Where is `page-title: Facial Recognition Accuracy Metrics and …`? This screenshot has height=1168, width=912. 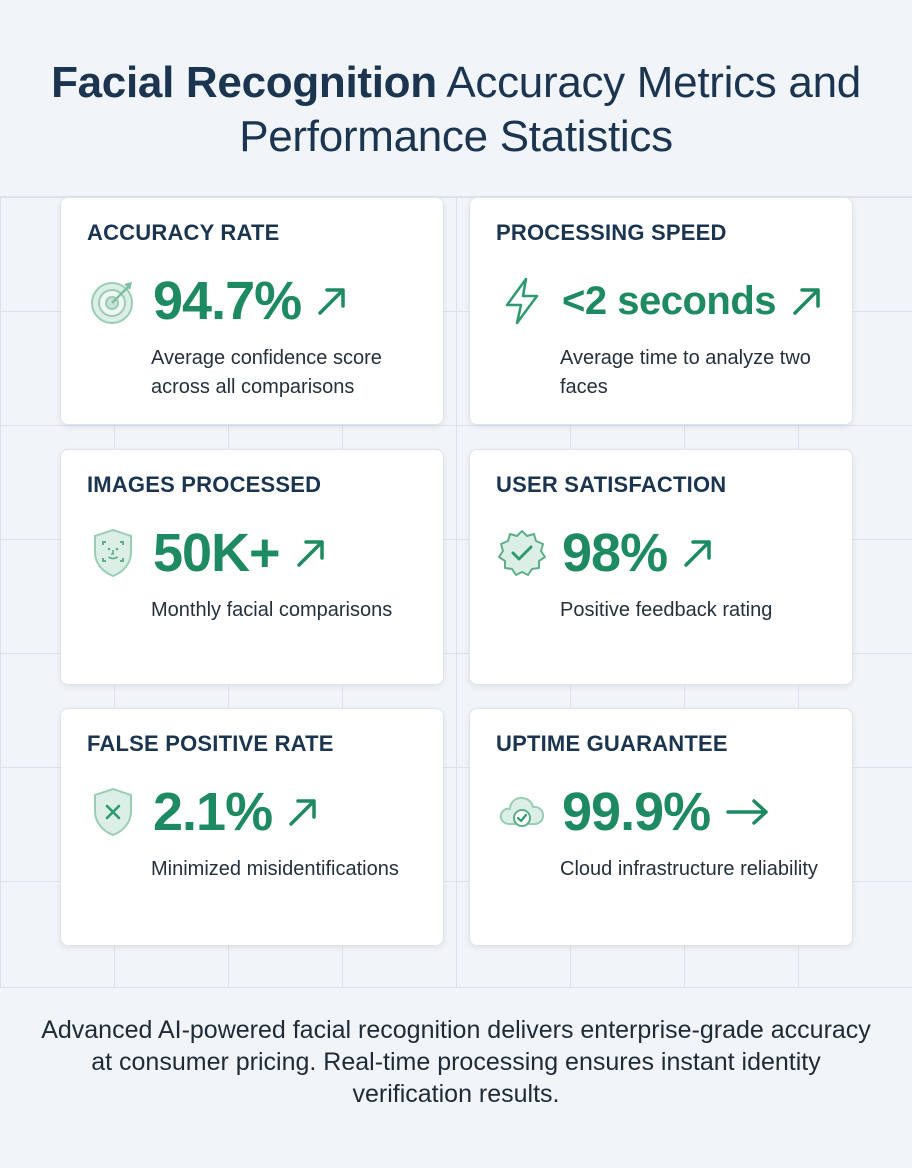 page-title: Facial Recognition Accuracy Metrics and … is located at coordinates (456, 110).